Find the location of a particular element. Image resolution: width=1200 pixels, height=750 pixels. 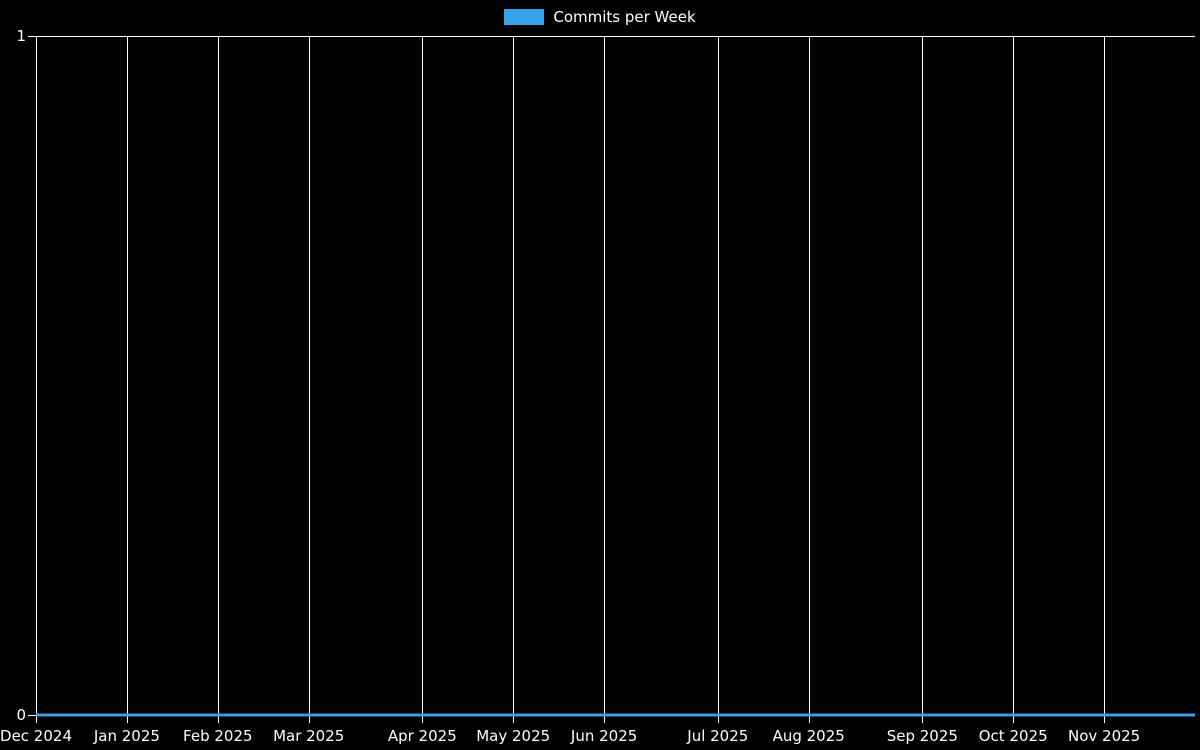

chart-legend: Commits per Week is located at coordinates (600, 17).